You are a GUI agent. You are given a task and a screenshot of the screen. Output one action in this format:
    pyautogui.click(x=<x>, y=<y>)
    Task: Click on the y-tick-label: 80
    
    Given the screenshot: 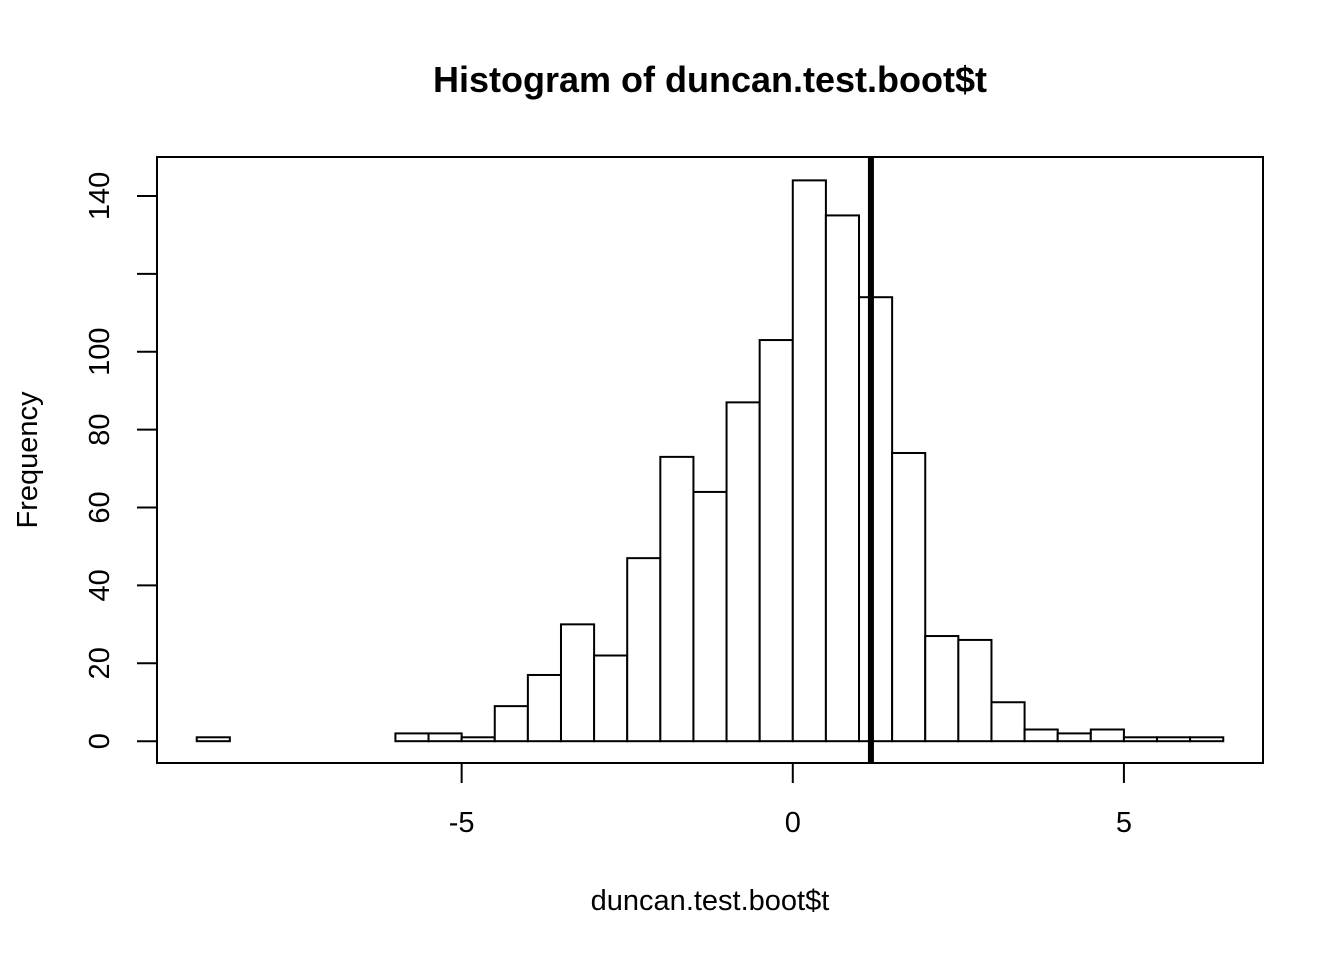 What is the action you would take?
    pyautogui.click(x=100, y=429)
    